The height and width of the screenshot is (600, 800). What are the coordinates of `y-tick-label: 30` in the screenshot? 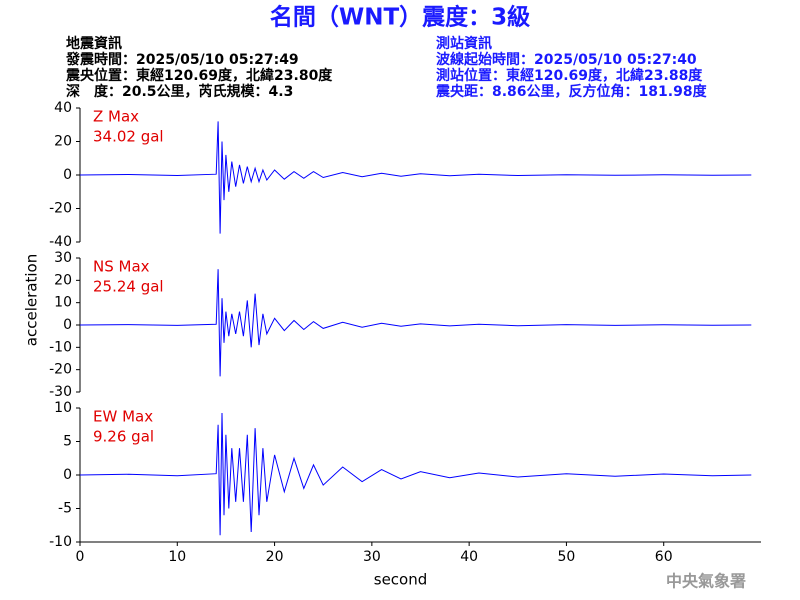 It's located at (63, 258).